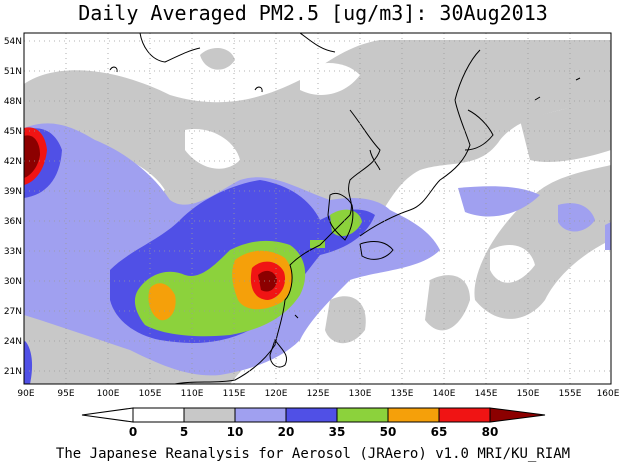  Describe the element at coordinates (192, 394) in the screenshot. I see `lon-label-110e: 110E` at that location.